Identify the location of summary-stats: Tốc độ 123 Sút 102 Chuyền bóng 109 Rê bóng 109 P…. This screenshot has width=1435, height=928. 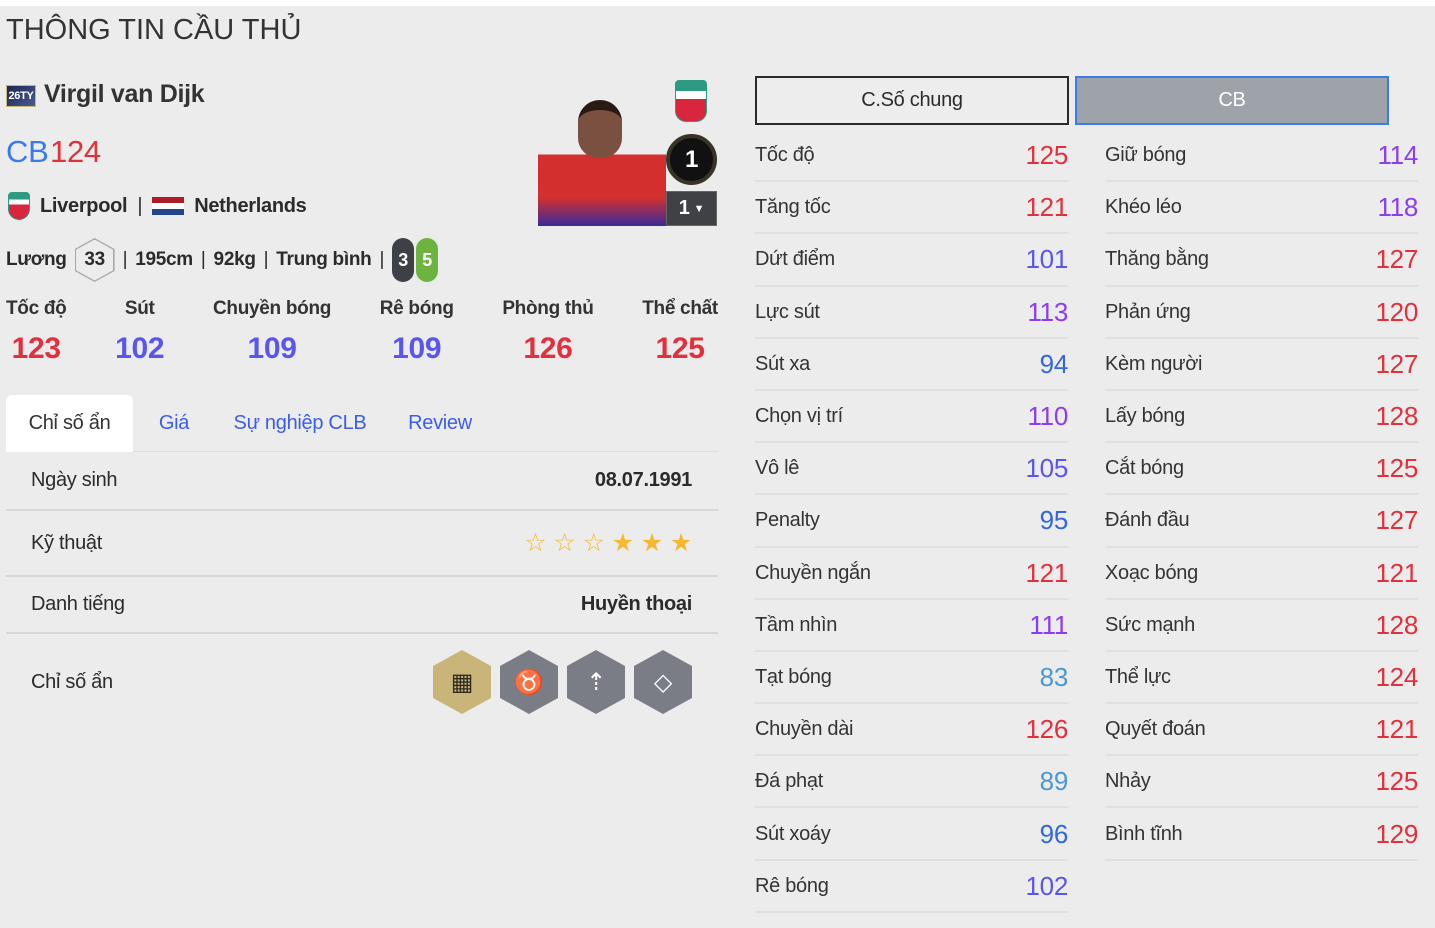
(362, 332).